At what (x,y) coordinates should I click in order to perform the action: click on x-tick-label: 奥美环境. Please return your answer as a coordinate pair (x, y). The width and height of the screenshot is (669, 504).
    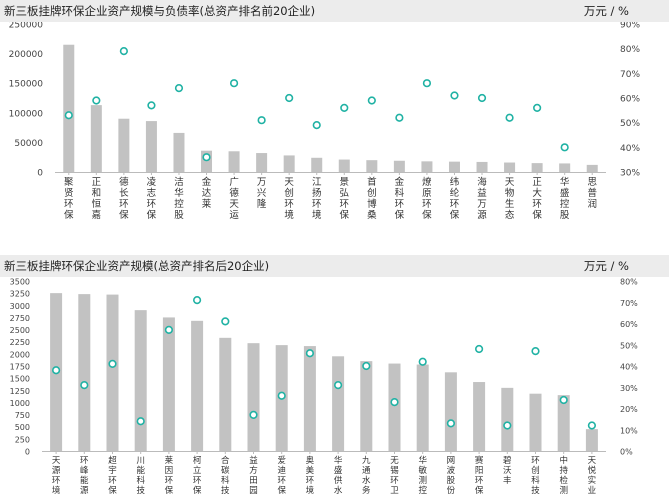
    Looking at the image, I should click on (310, 475).